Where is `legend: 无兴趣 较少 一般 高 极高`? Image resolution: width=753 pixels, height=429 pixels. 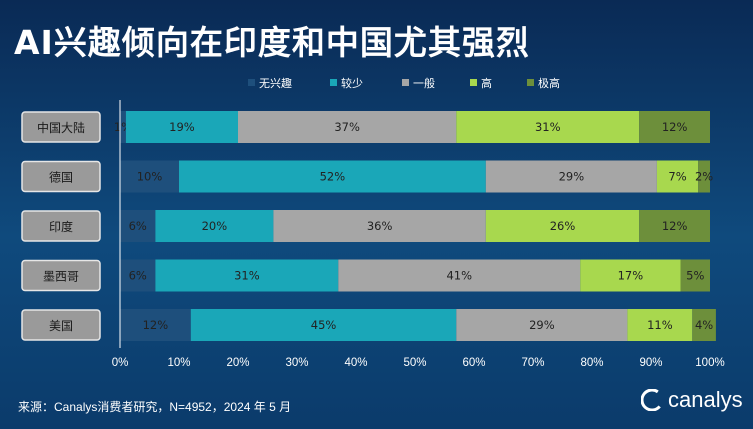
legend: 无兴趣 较少 一般 高 极高 is located at coordinates (404, 83).